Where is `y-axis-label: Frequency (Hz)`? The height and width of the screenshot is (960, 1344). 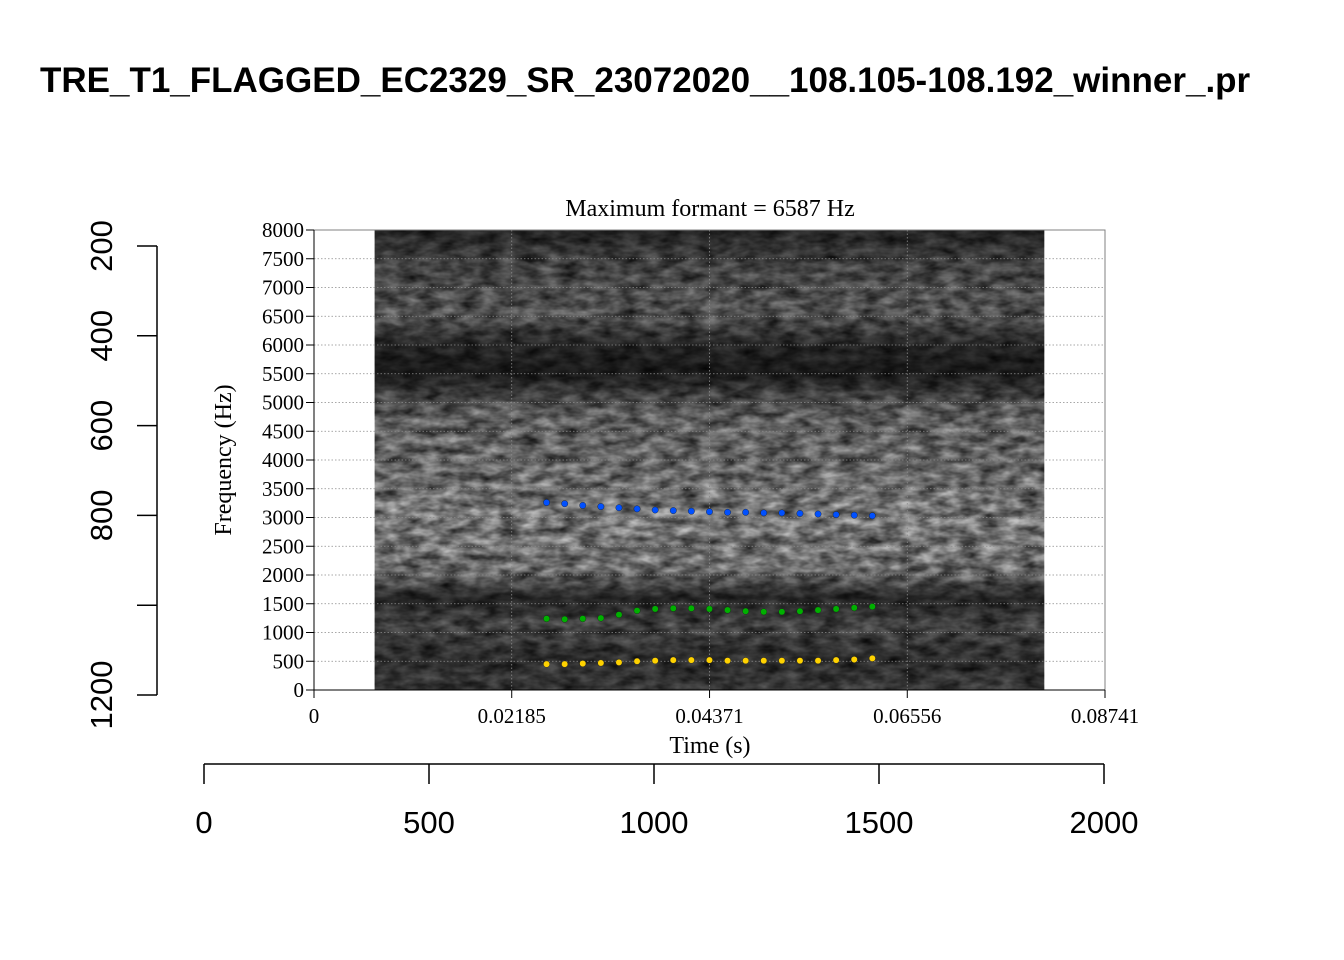 y-axis-label: Frequency (Hz) is located at coordinates (224, 459).